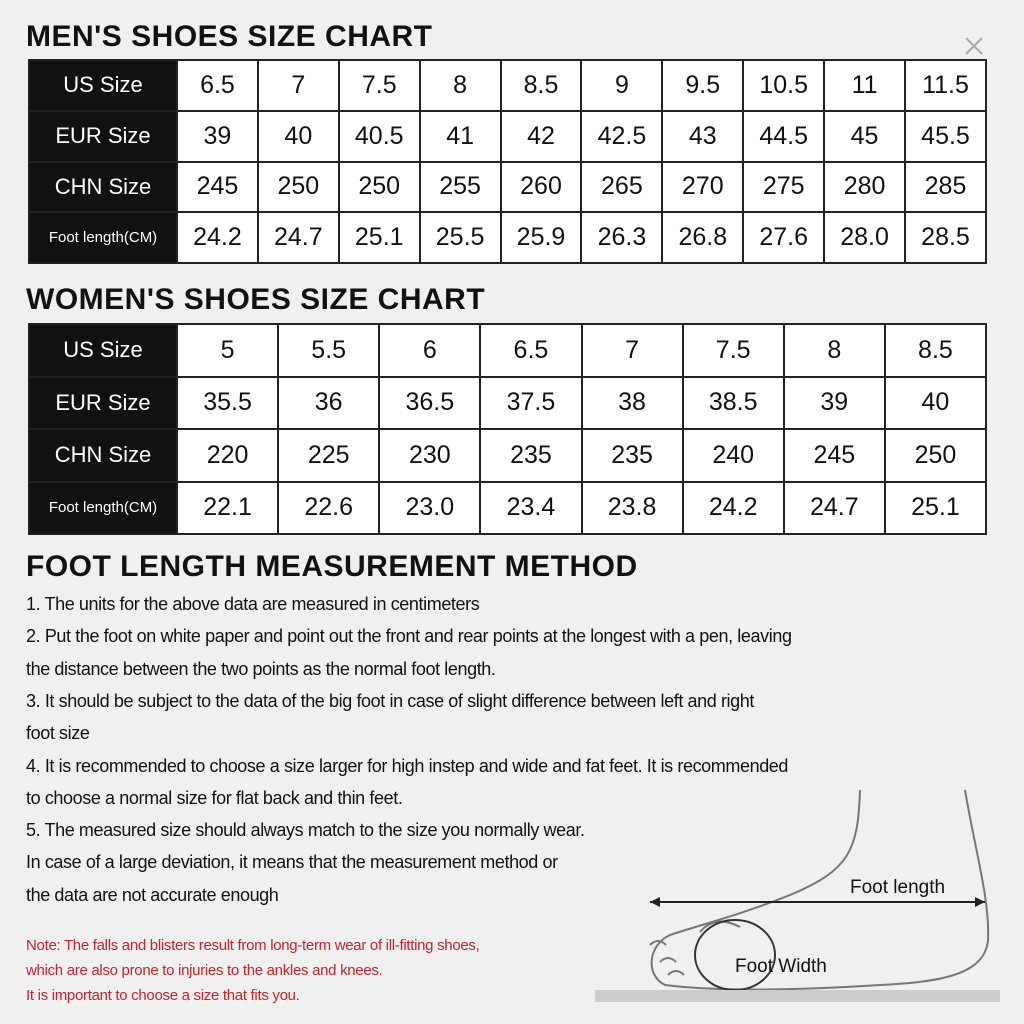  Describe the element at coordinates (460, 237) in the screenshot. I see `cell: 25.5` at that location.